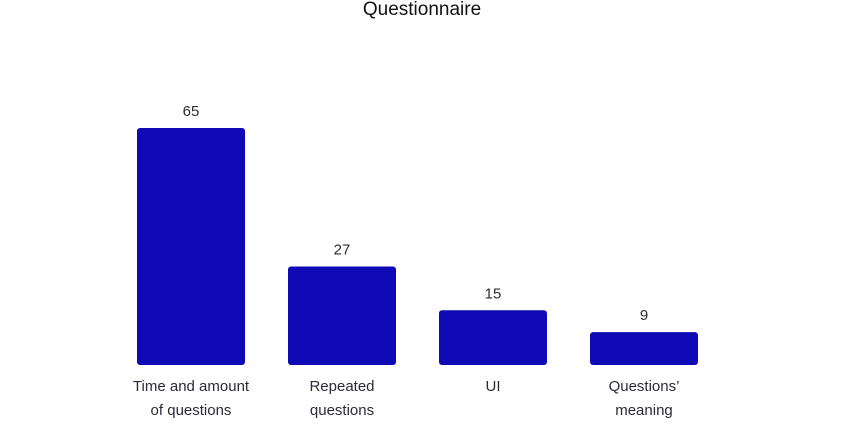 This screenshot has height=424, width=844. I want to click on category-label: Repeated questions, so click(341, 398).